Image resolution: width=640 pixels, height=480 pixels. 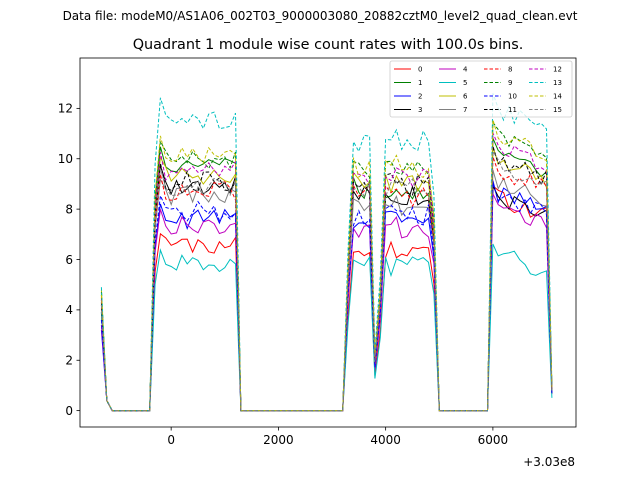 I want to click on legend-label-12: 12, so click(x=557, y=70).